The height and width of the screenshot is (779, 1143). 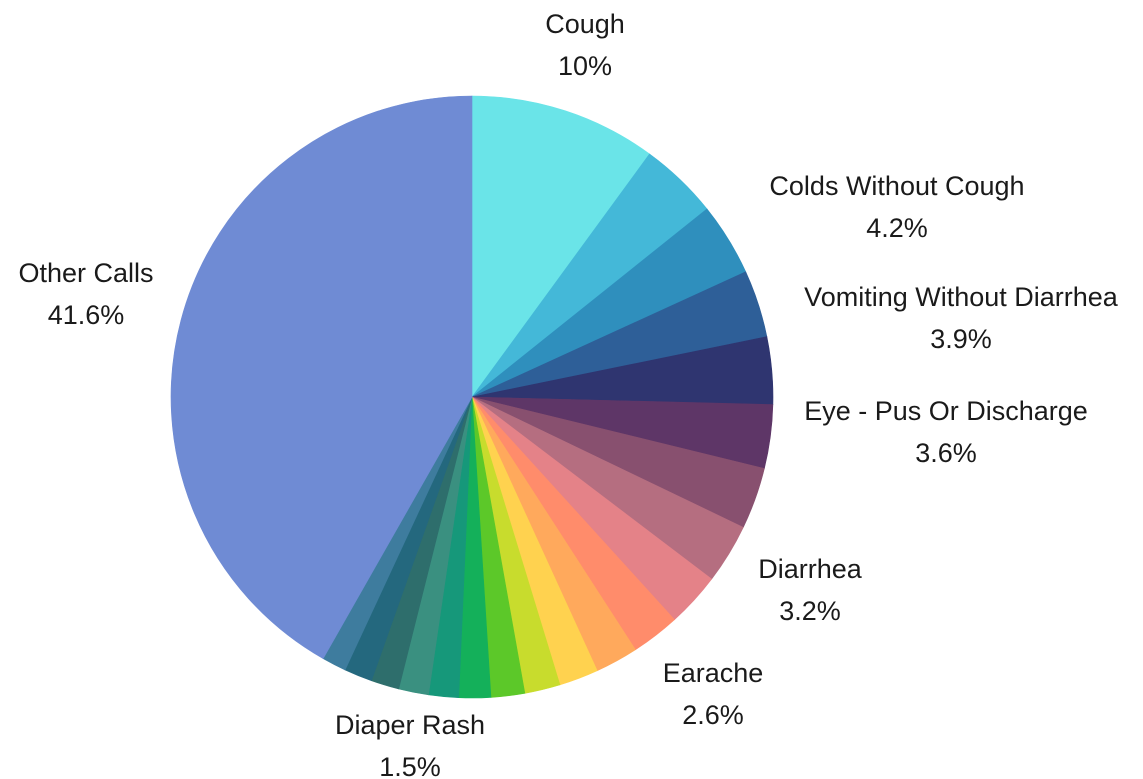 What do you see at coordinates (713, 673) in the screenshot?
I see `slice-label-earache: Earache` at bounding box center [713, 673].